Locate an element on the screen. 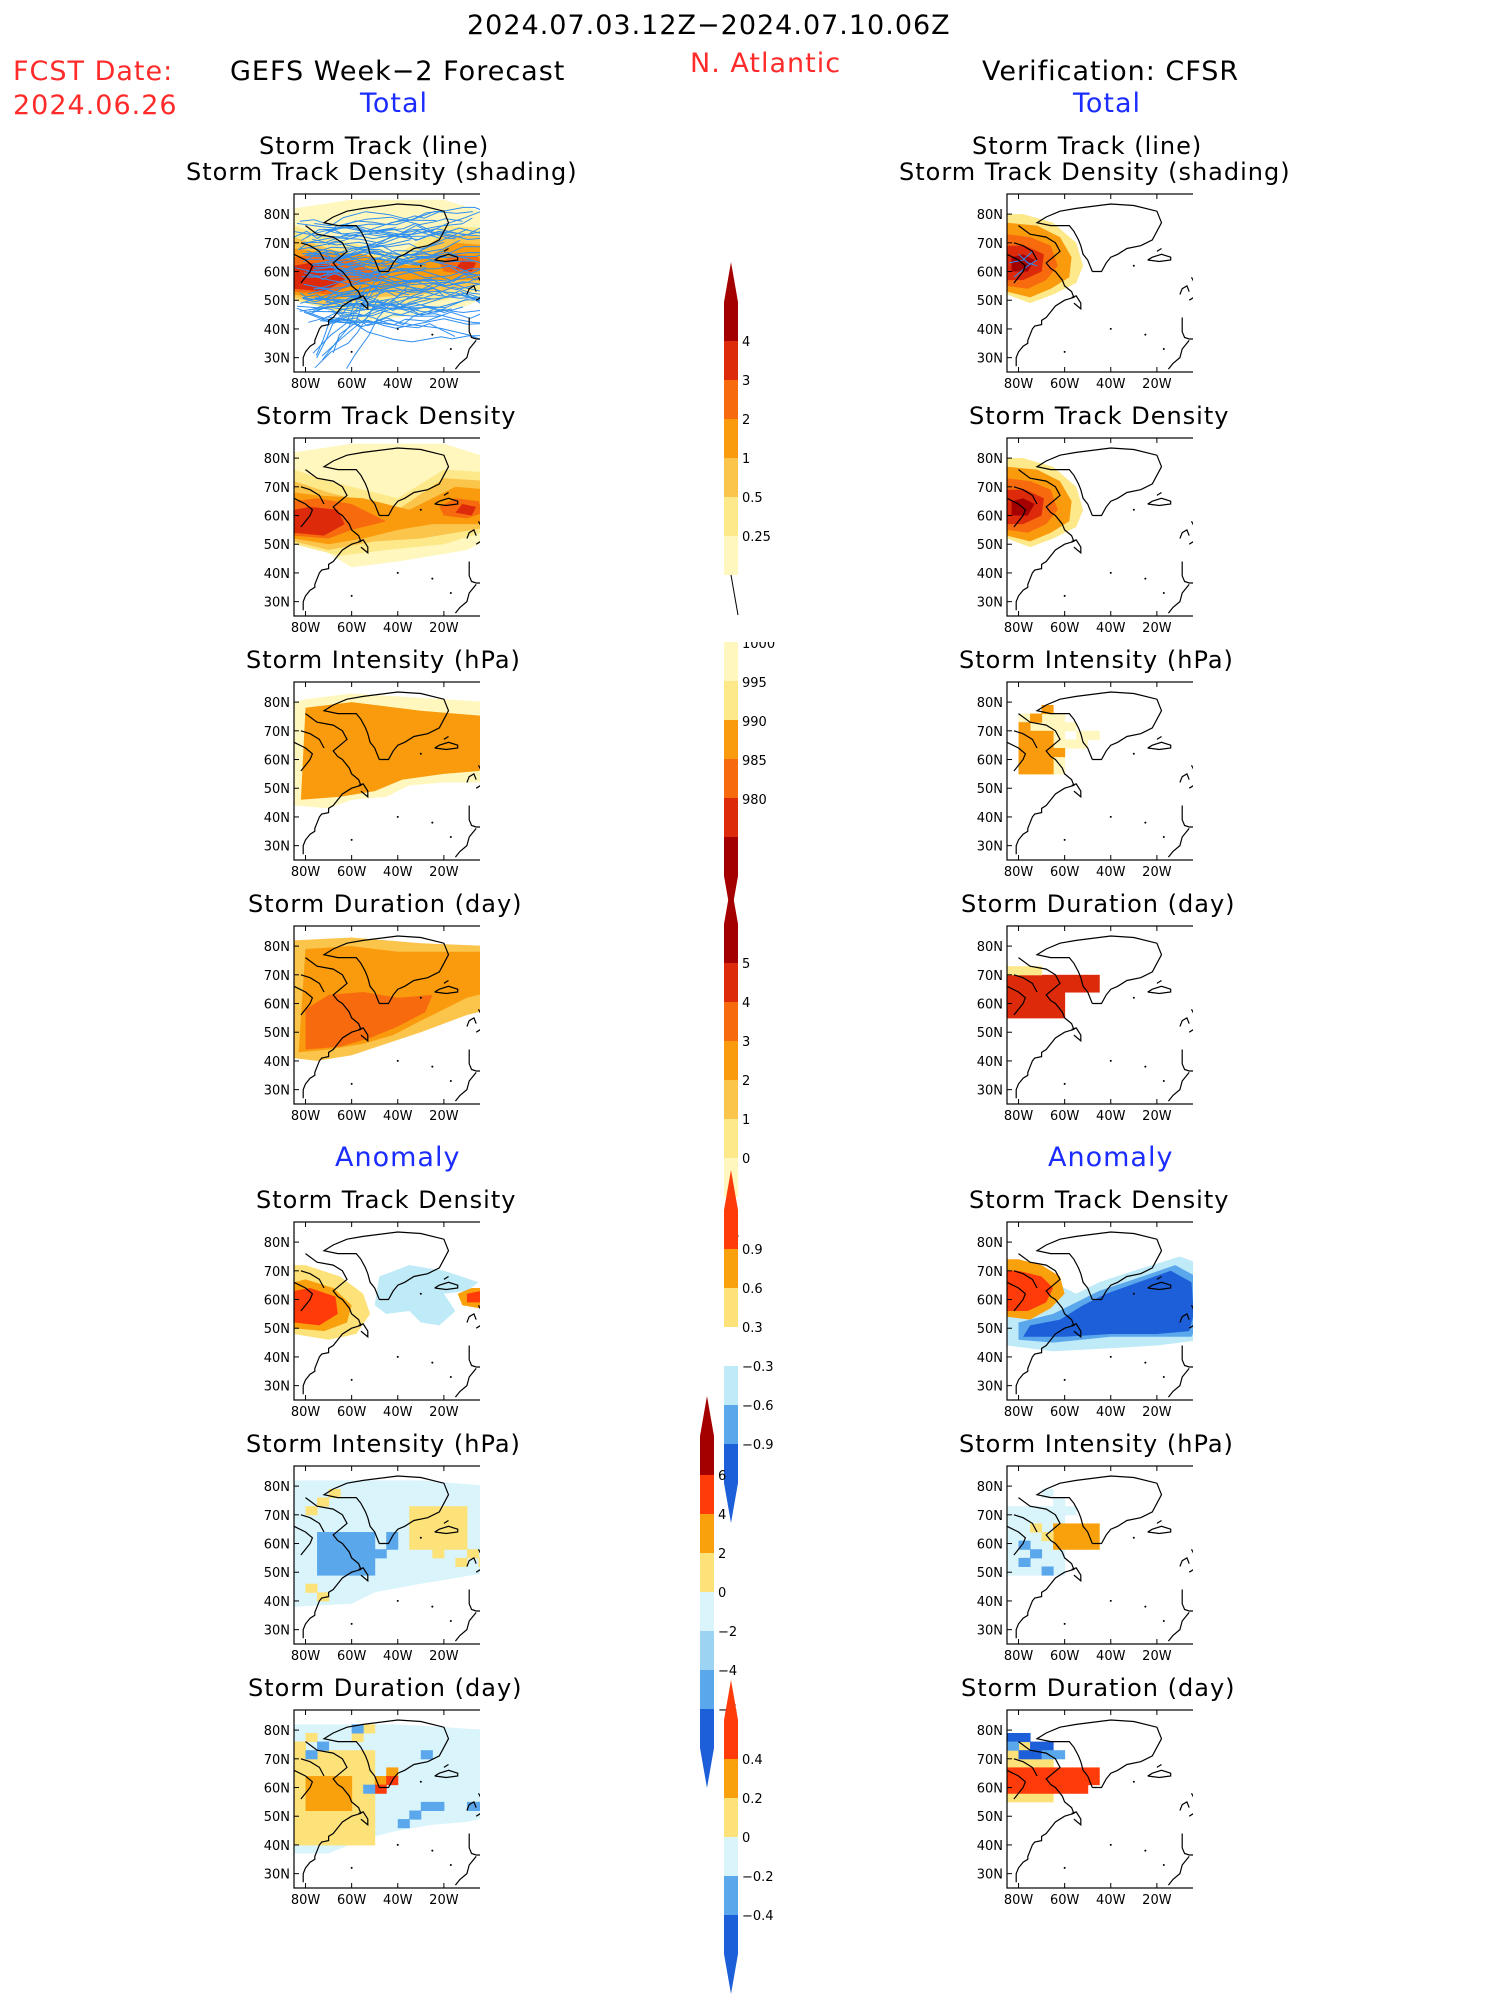  map-verif-duration: 80N70N60N50N40N30N80W60W40W20W0 is located at coordinates (1080, 1024).